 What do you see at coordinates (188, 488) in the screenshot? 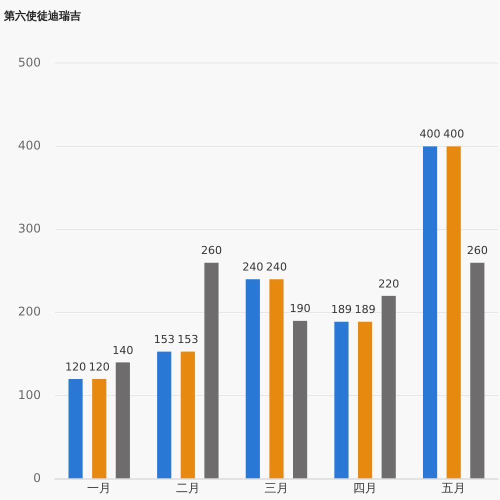
I see `x-tick-label: 二月` at bounding box center [188, 488].